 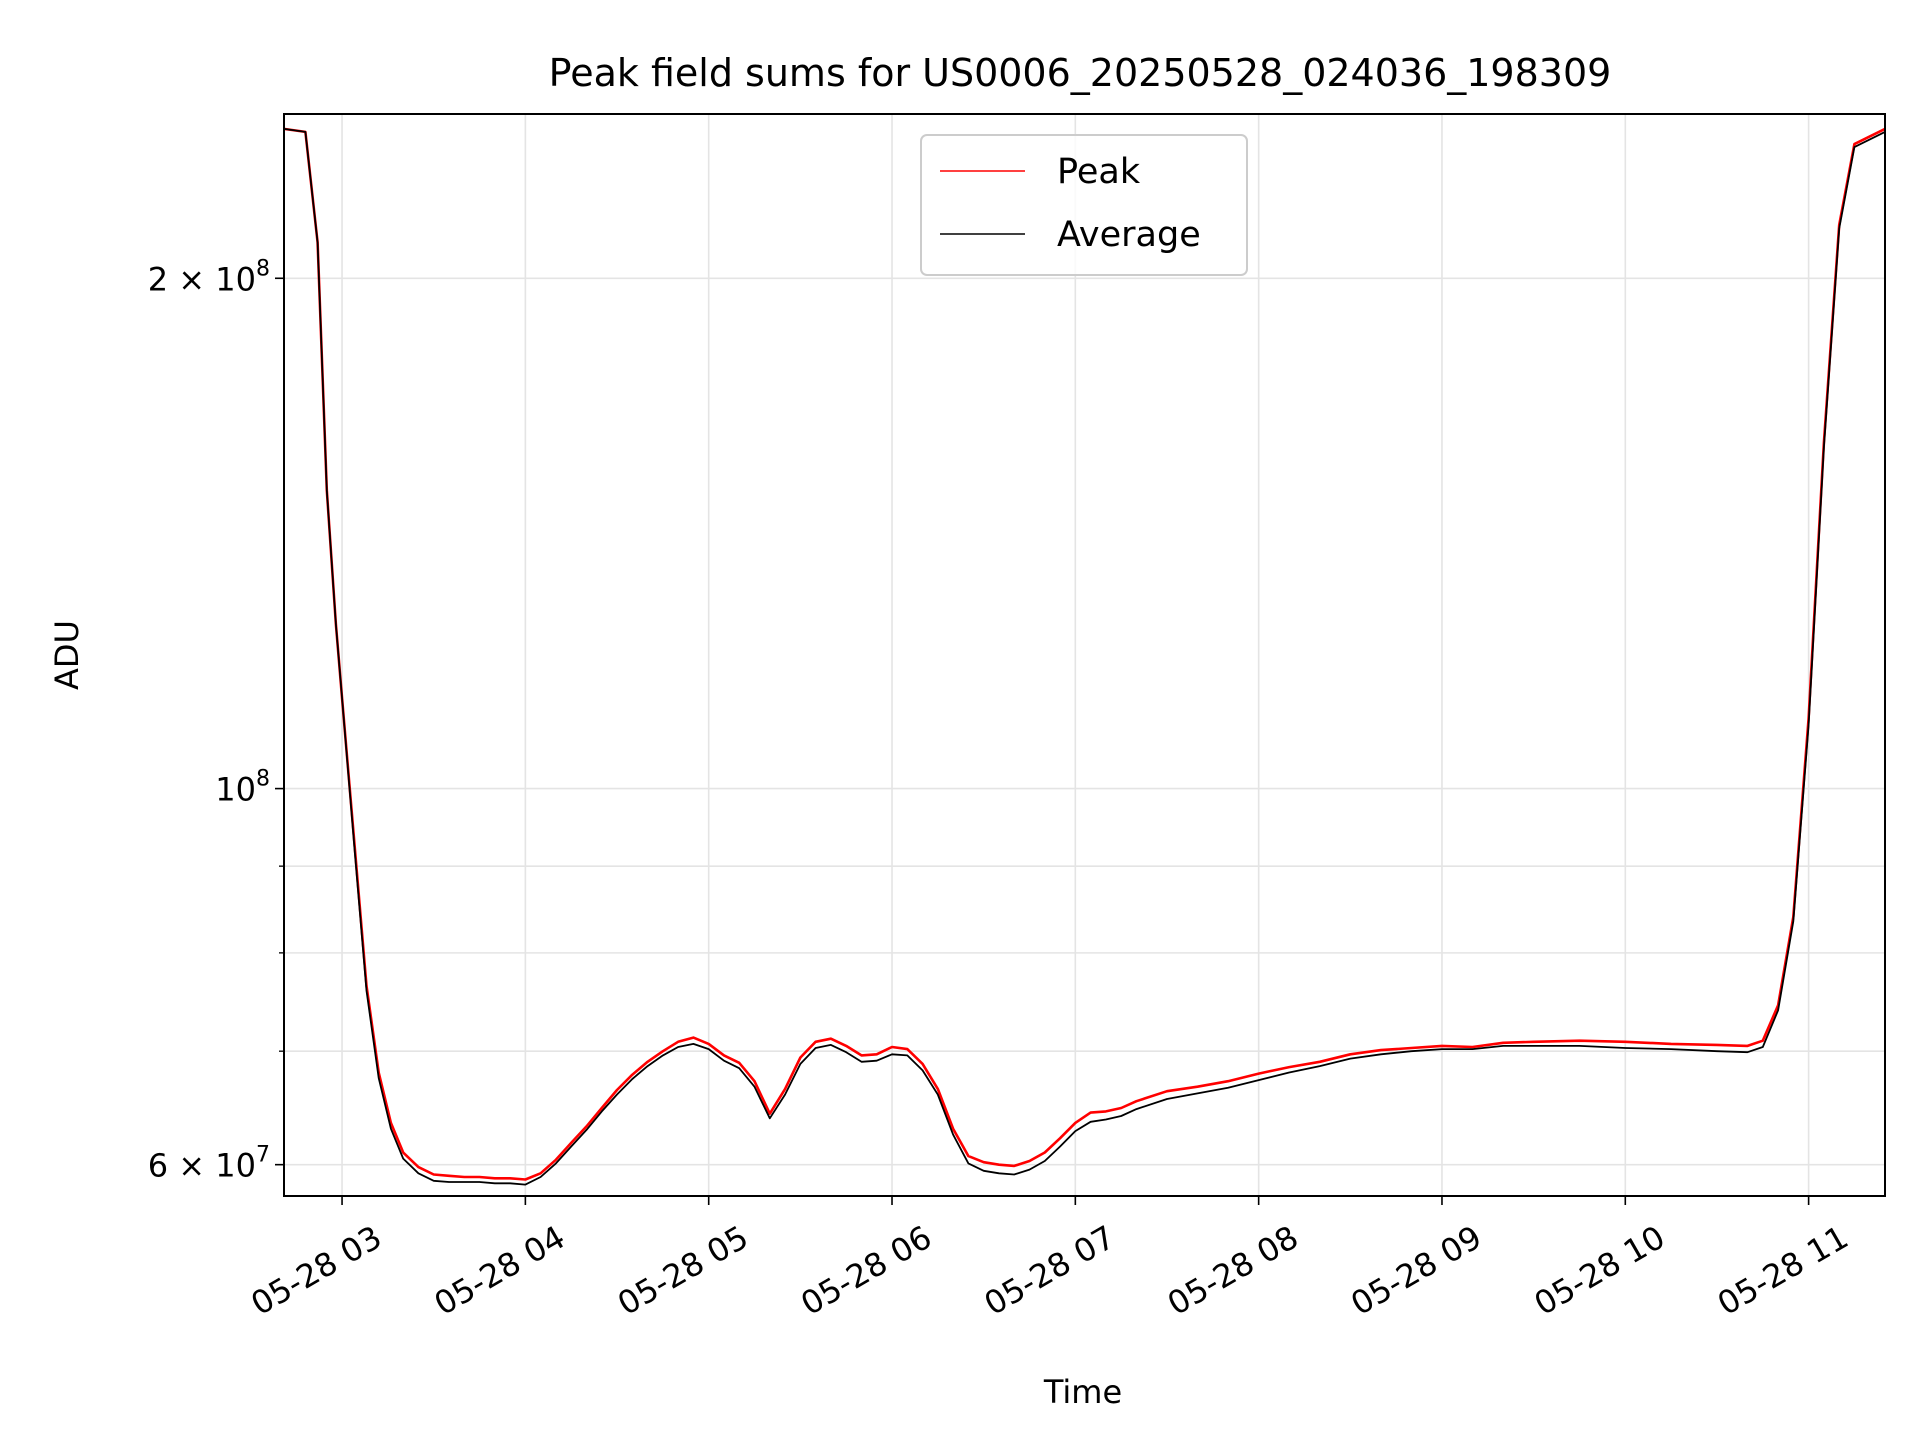 I want to click on y-axis-ticks: 6 × 107 108 2 × 108, so click(x=216, y=720).